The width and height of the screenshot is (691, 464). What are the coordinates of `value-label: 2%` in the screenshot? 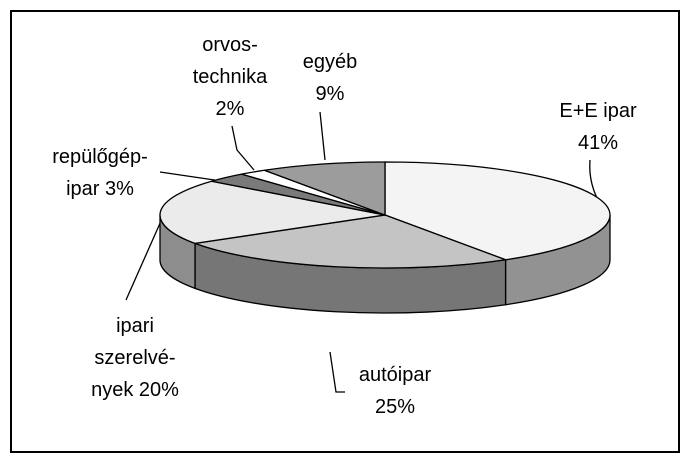 It's located at (230, 109).